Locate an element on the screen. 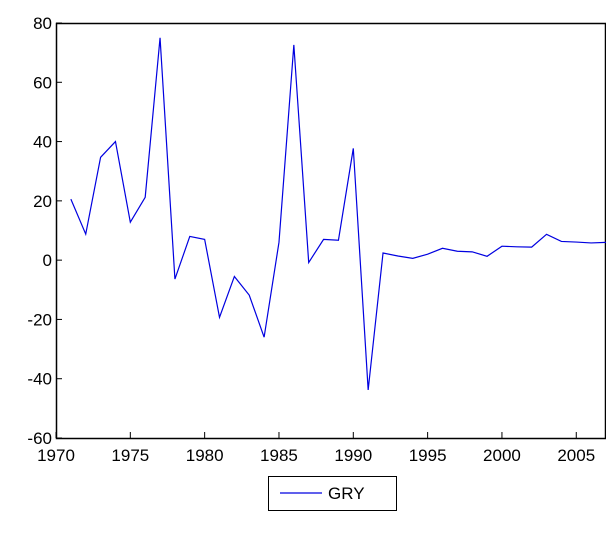  legend-label: GRY is located at coordinates (346, 493).